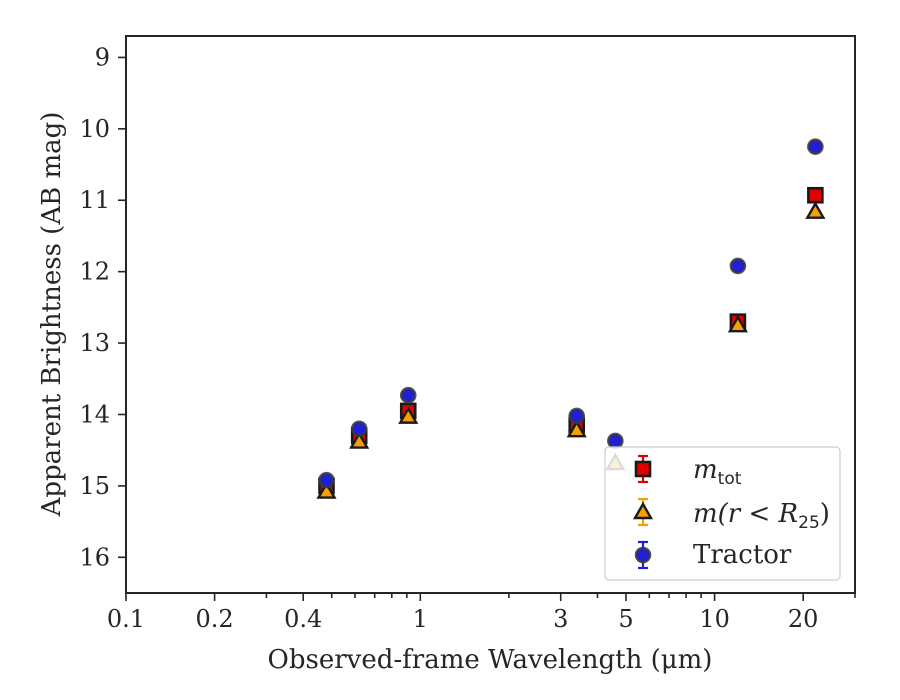 The height and width of the screenshot is (700, 900). I want to click on x-tick-label: 1, so click(420, 619).